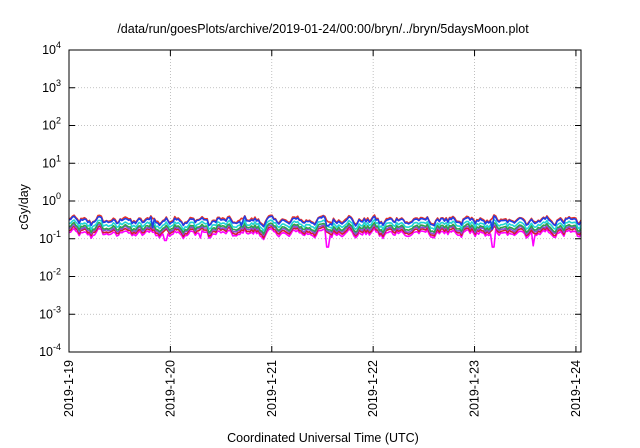  I want to click on x-tick-label: 2019-1-23, so click(475, 388).